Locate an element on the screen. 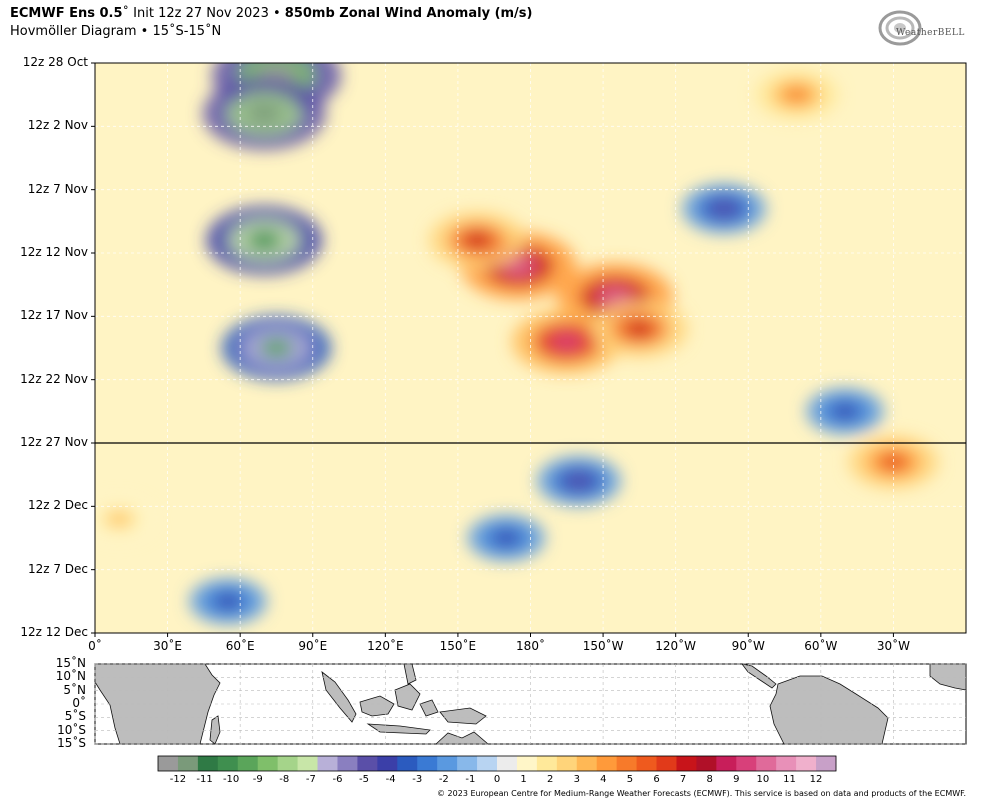 This screenshot has height=808, width=984. y-tick-label: 12z 17 Nov is located at coordinates (54, 315).